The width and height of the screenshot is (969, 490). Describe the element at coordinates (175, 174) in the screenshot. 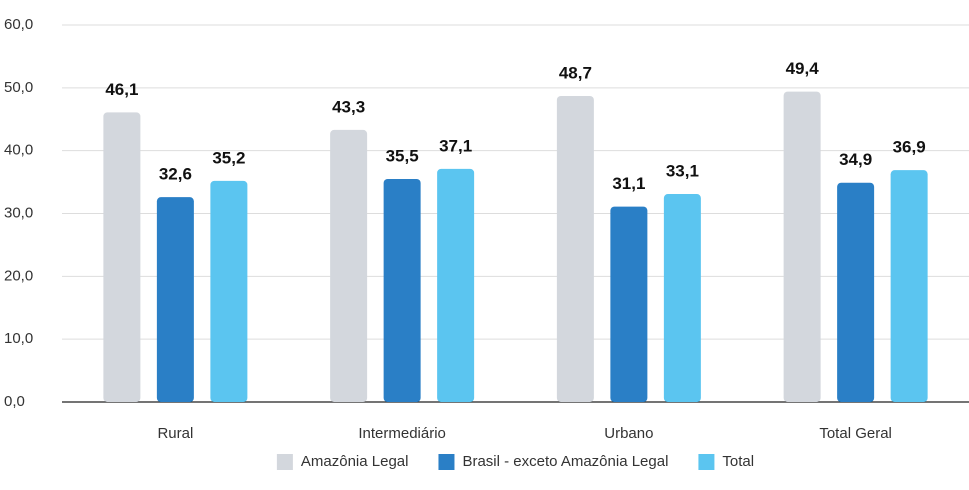

I see `value-label: 32,6` at that location.